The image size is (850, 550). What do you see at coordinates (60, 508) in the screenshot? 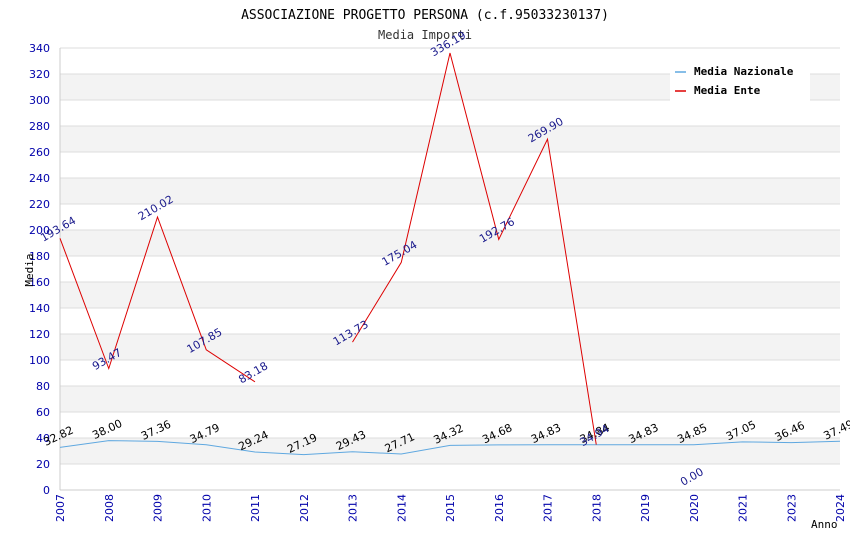
I see `x-tick-label: 2007` at bounding box center [60, 508].